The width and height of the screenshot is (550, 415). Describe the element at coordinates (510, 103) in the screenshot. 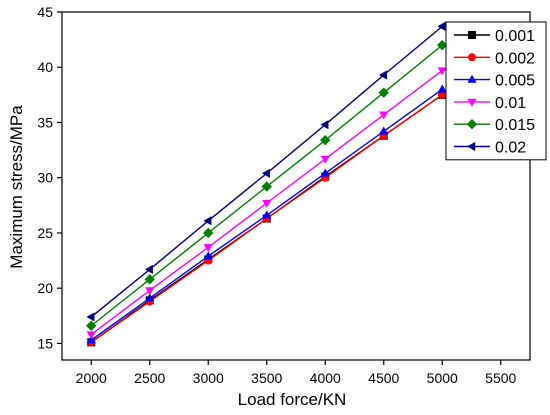

I see `legend-label: 0.01` at that location.